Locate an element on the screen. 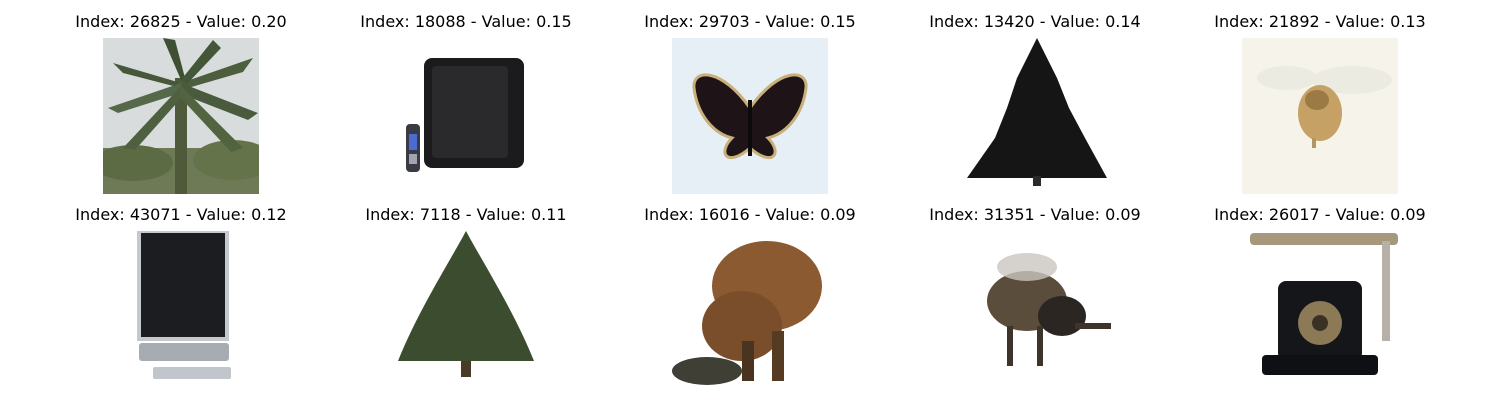  panel-title: Index: 31351 - Value: 0.09 is located at coordinates (1035, 214).